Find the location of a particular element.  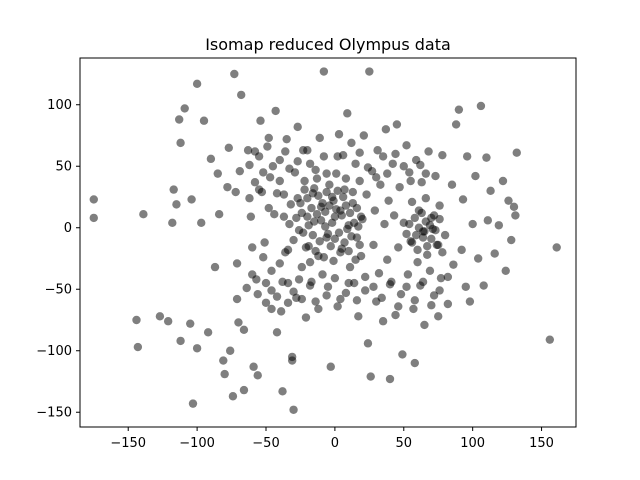

y-axis-ticks: −150 −100 −50 0 50 100 is located at coordinates (58, 259).